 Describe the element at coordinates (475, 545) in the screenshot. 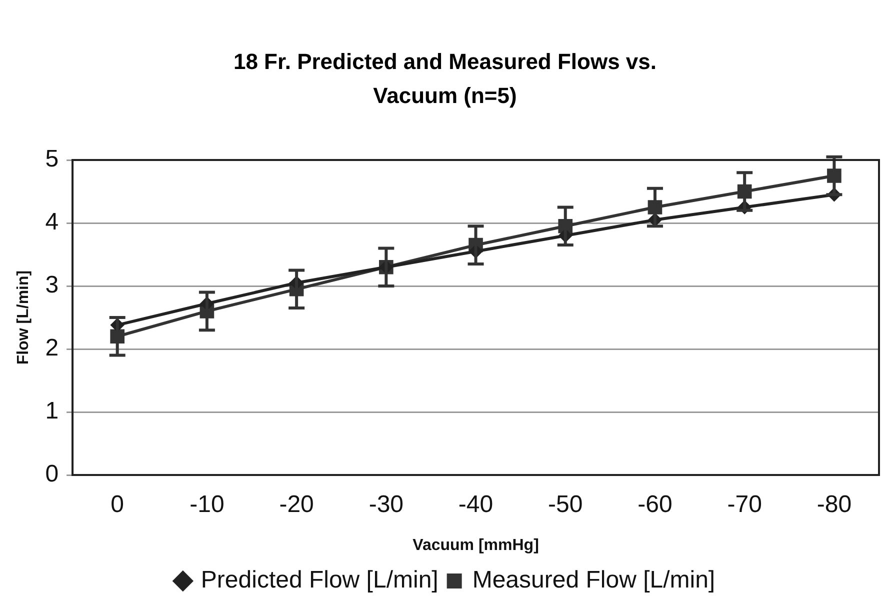

I see `x-axis-title: Vacuum [mmHg]` at that location.